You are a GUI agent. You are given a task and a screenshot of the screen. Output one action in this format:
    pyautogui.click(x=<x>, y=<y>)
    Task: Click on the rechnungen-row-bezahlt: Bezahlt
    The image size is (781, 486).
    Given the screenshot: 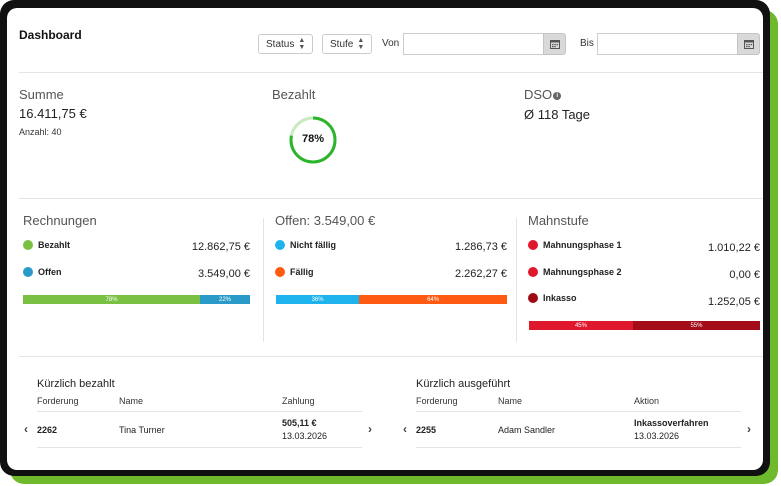 What is the action you would take?
    pyautogui.click(x=46, y=245)
    